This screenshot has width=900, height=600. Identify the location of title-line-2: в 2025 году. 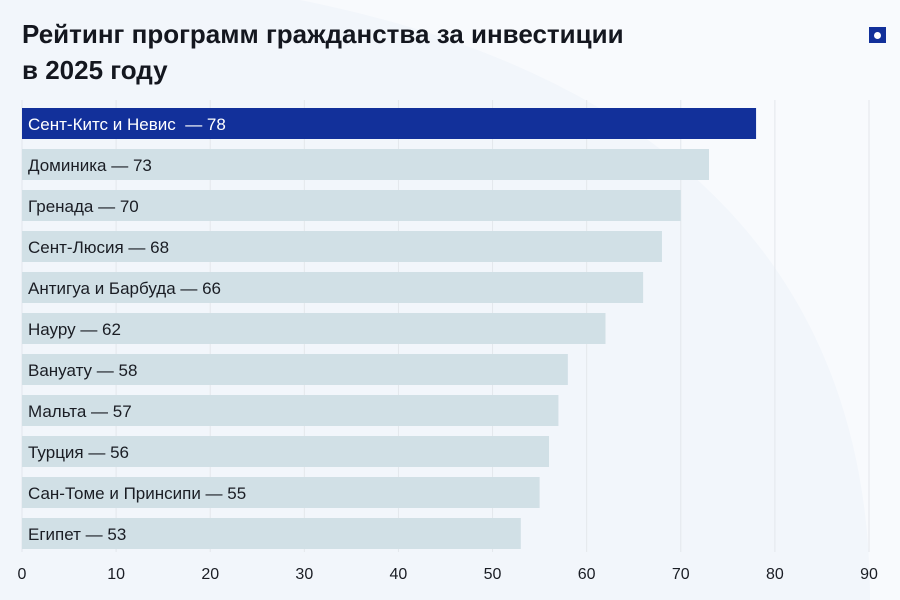
(95, 70).